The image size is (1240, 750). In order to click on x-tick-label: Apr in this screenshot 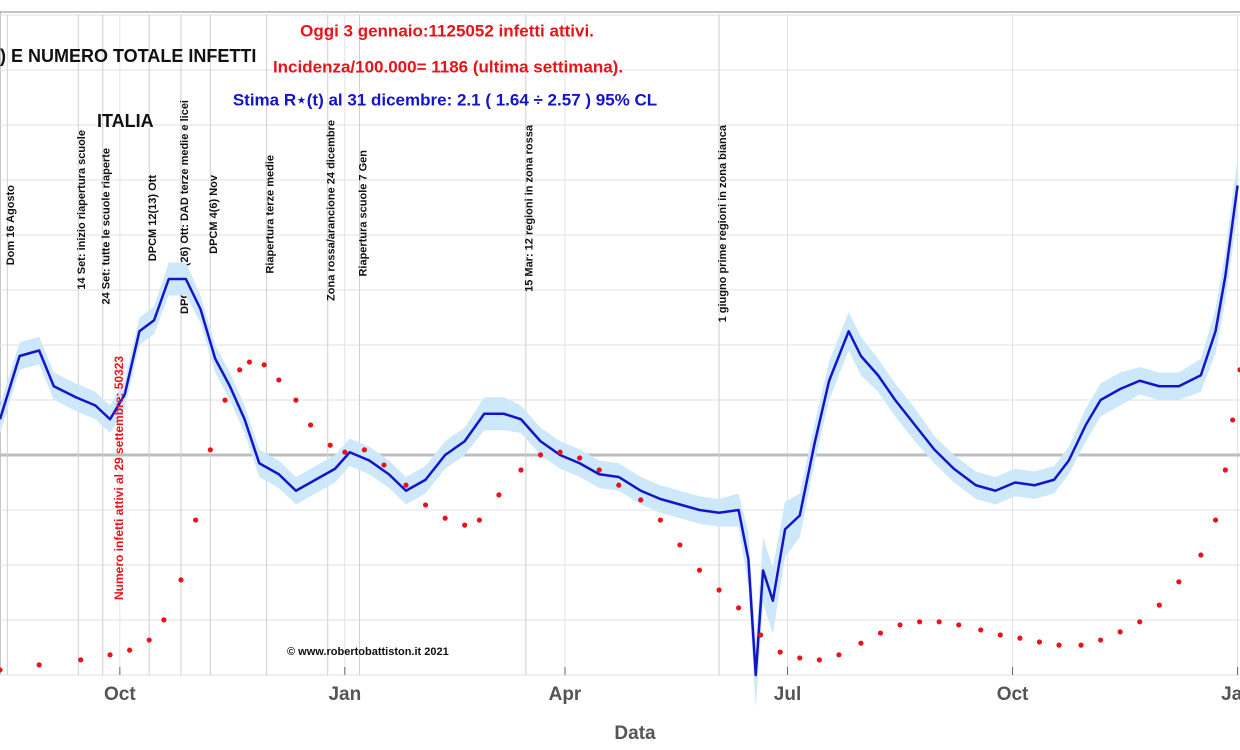, I will do `click(565, 694)`.